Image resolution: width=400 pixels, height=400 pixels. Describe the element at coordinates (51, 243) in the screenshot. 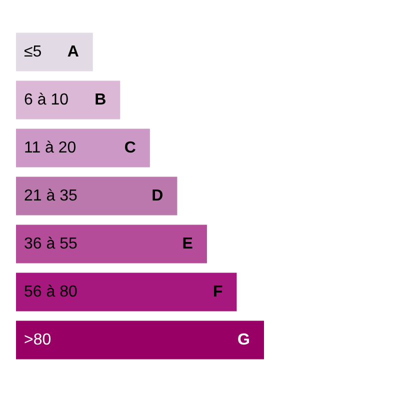

I see `y-tick-label: 36 à 55` at that location.